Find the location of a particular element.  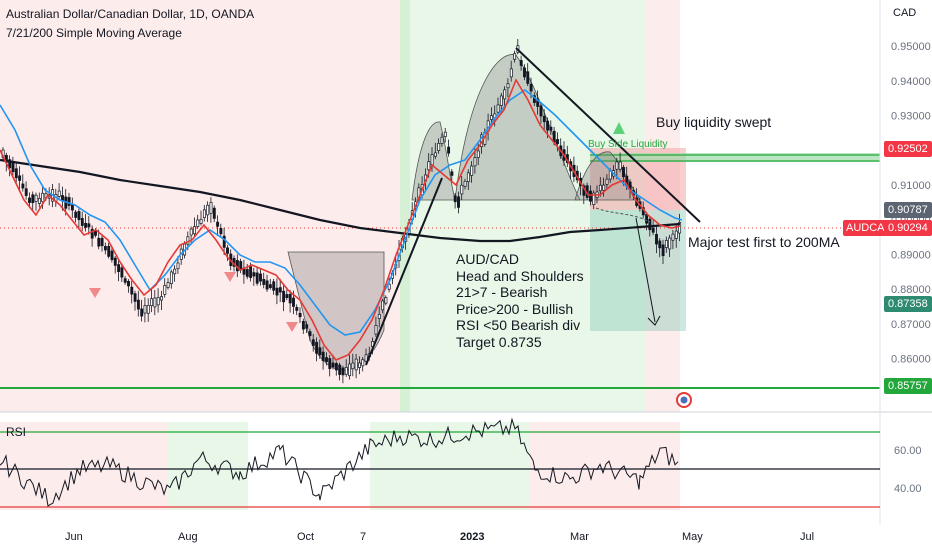

time-axis-ticks: Jun Aug Oct 7 2023 Mar May Jul is located at coordinates (439, 537).